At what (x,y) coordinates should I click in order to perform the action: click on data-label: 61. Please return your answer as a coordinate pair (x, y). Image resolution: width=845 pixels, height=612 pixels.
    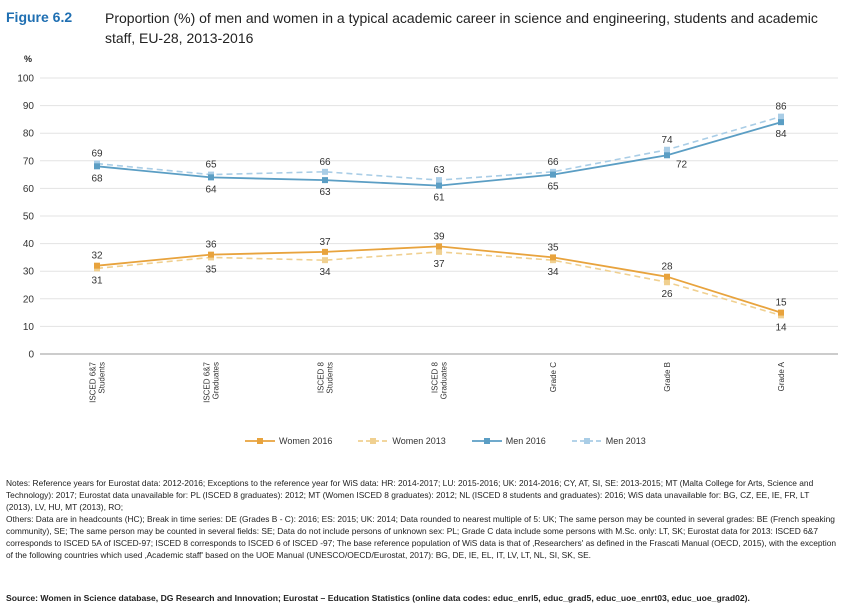
    Looking at the image, I should click on (439, 198).